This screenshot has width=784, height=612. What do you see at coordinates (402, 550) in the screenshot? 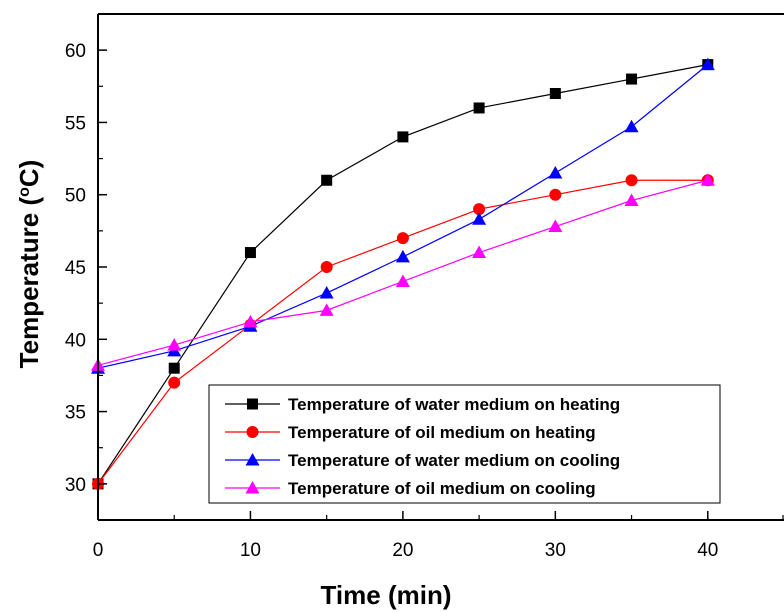
I see `x-tick-label: 20` at bounding box center [402, 550].